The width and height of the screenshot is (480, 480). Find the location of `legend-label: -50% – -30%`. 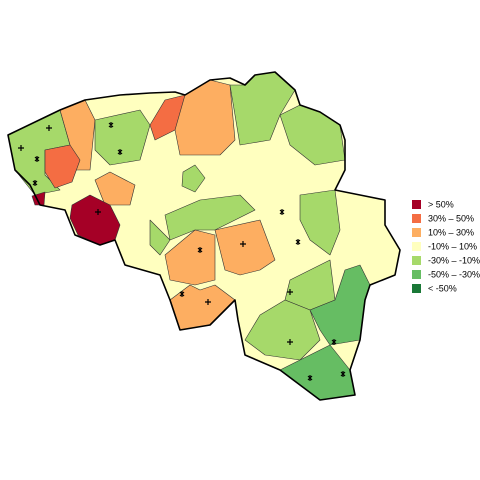

legend-label: -50% – -30% is located at coordinates (454, 274).